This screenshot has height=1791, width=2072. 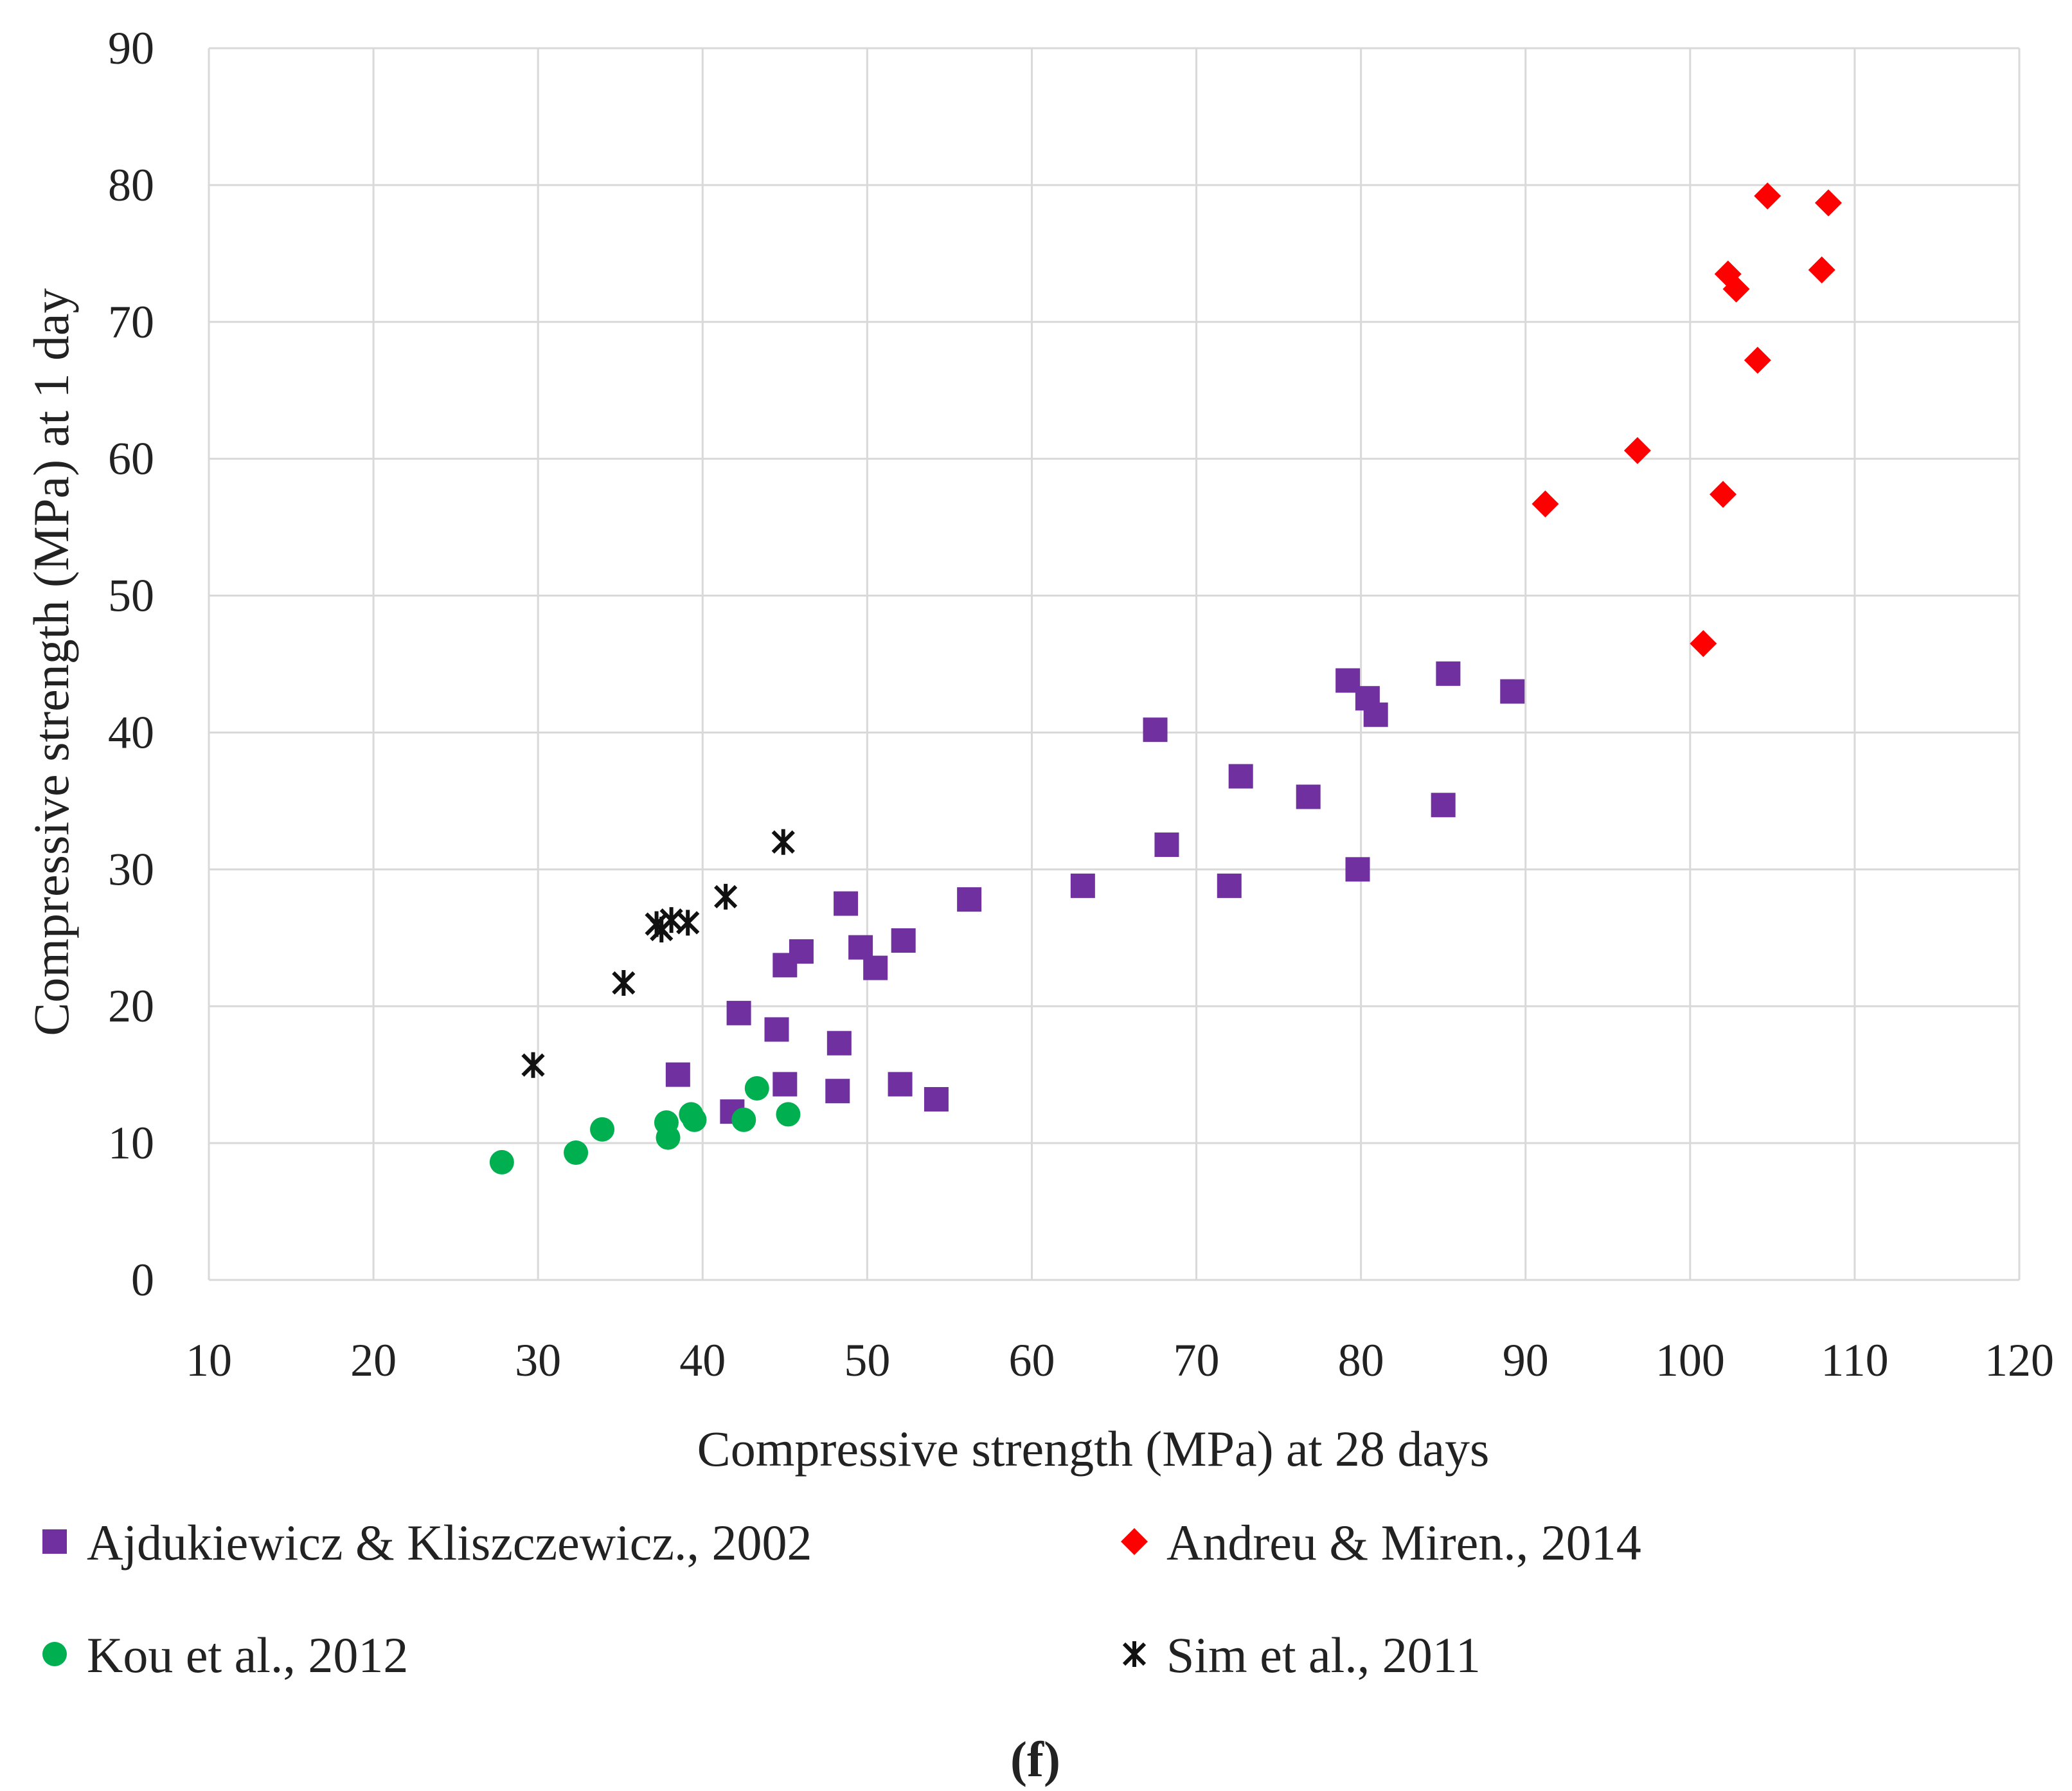 What do you see at coordinates (1031, 1361) in the screenshot?
I see `x-tick-label: 60` at bounding box center [1031, 1361].